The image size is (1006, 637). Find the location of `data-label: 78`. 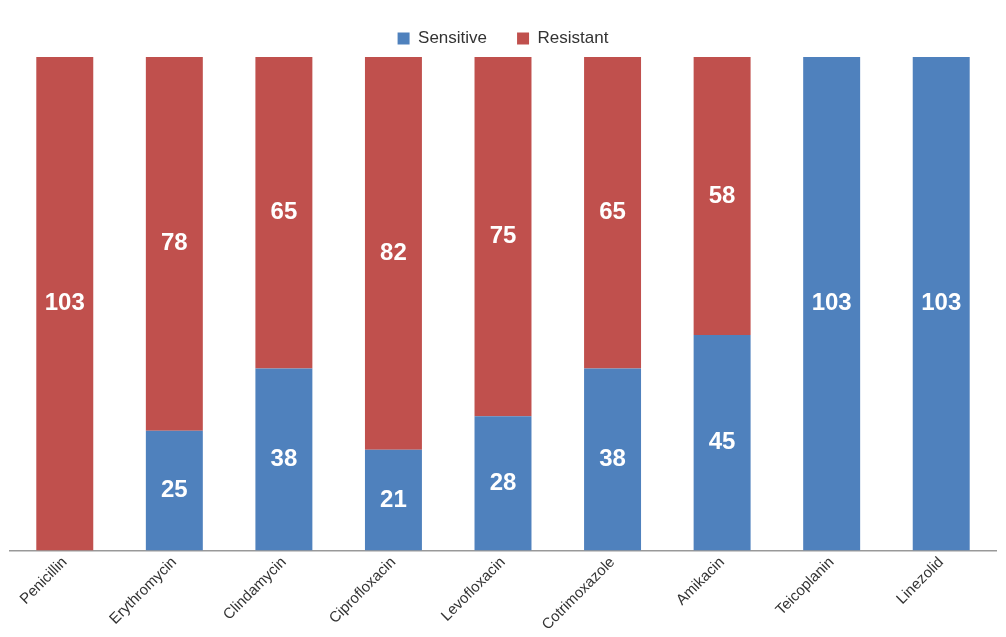

data-label: 78 is located at coordinates (174, 242).